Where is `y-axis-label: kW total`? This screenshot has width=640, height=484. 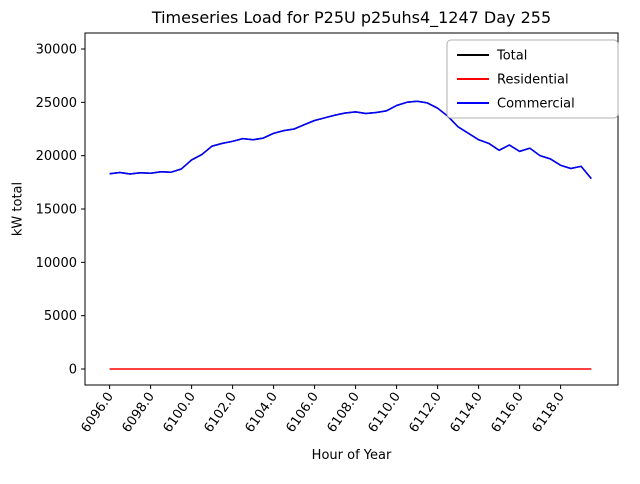
y-axis-label: kW total is located at coordinates (18, 209).